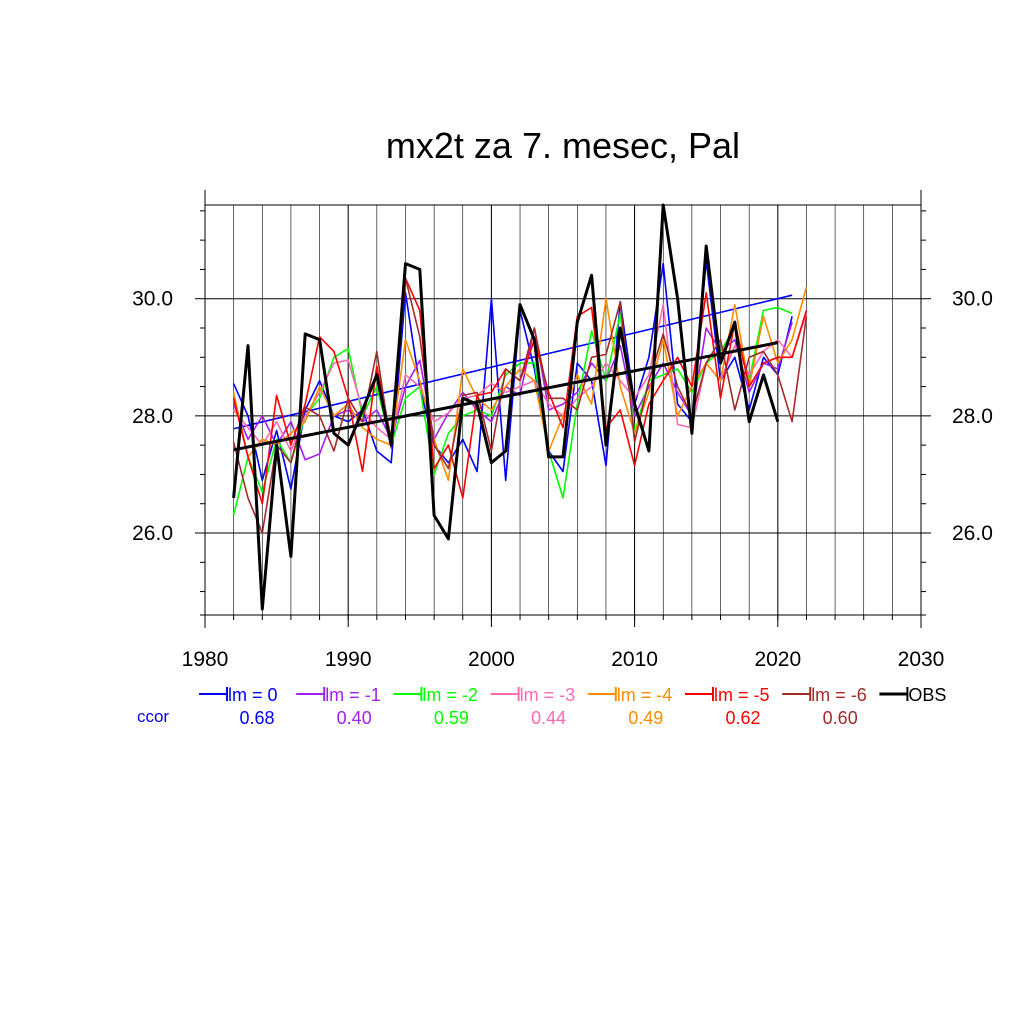 The width and height of the screenshot is (1024, 1024). What do you see at coordinates (256, 718) in the screenshot?
I see `legend-ccor-value: 0.68` at bounding box center [256, 718].